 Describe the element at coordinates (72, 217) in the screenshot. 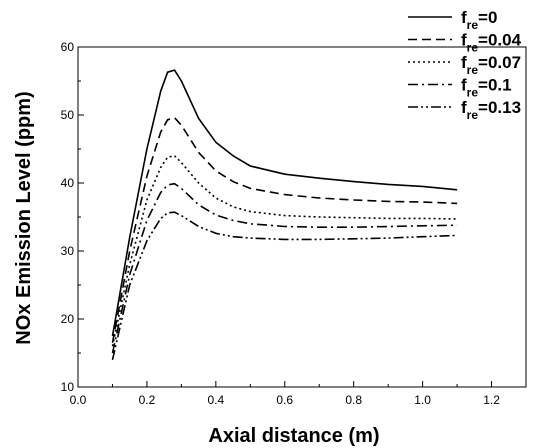

I see `y-axis: 10 20 30 40 50 60` at that location.